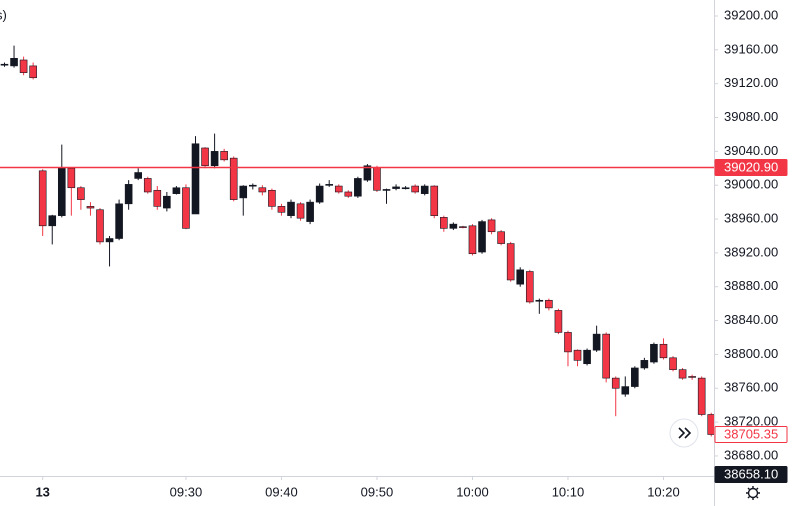 The width and height of the screenshot is (796, 506). What do you see at coordinates (751, 82) in the screenshot?
I see `y-tick-label: 39120.00` at bounding box center [751, 82].